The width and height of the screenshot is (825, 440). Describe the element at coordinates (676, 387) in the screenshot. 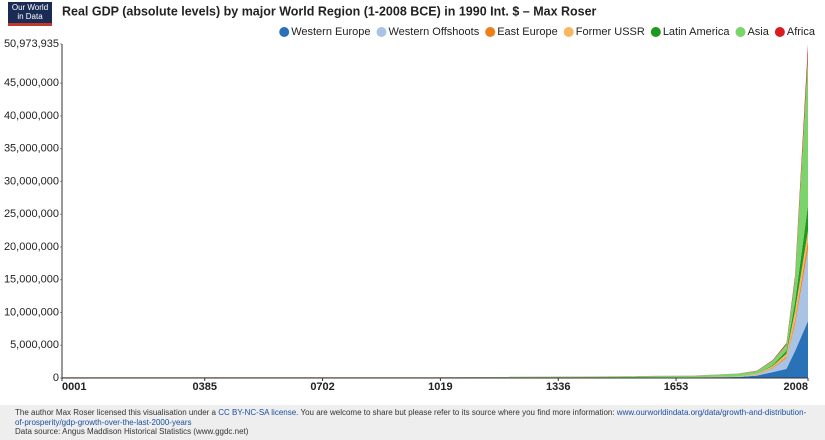

I see `x-tick-label: 1653` at that location.